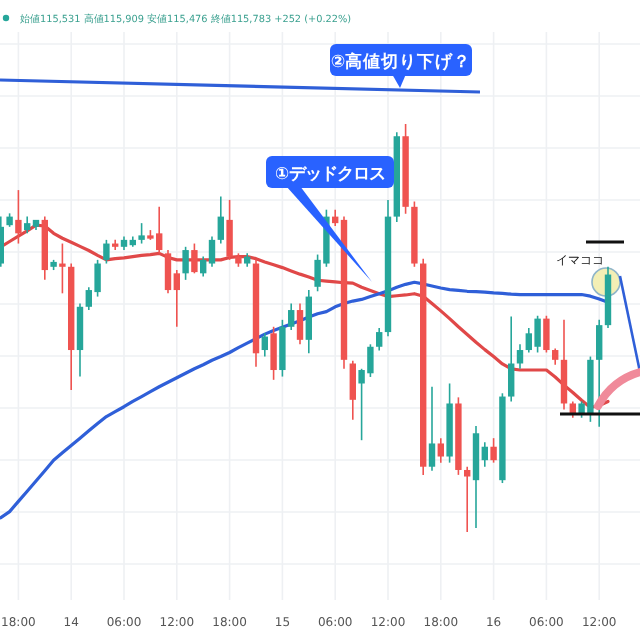 The width and height of the screenshot is (640, 640). Describe the element at coordinates (330, 173) in the screenshot. I see `annotation: ①デッドクロス` at that location.